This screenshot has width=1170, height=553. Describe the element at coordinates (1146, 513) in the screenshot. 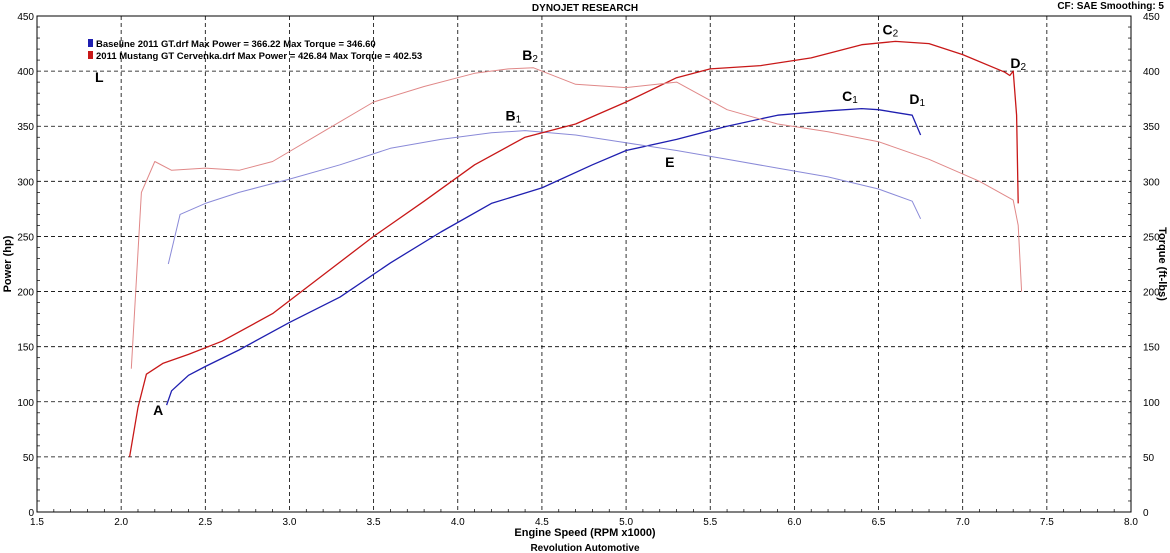

I see `y2-tick-label: 0` at that location.